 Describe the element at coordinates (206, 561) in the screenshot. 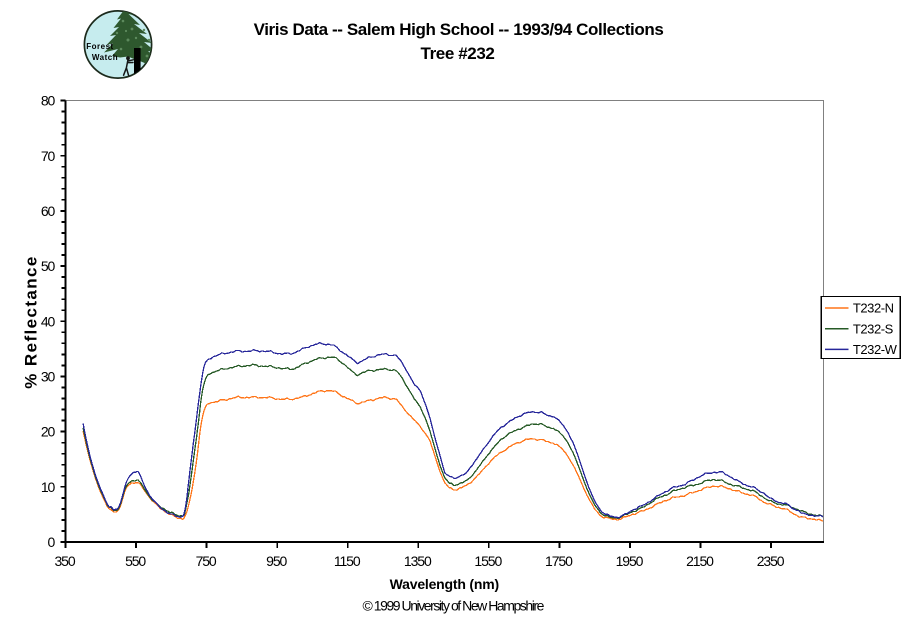

I see `svg-text: 750` at that location.